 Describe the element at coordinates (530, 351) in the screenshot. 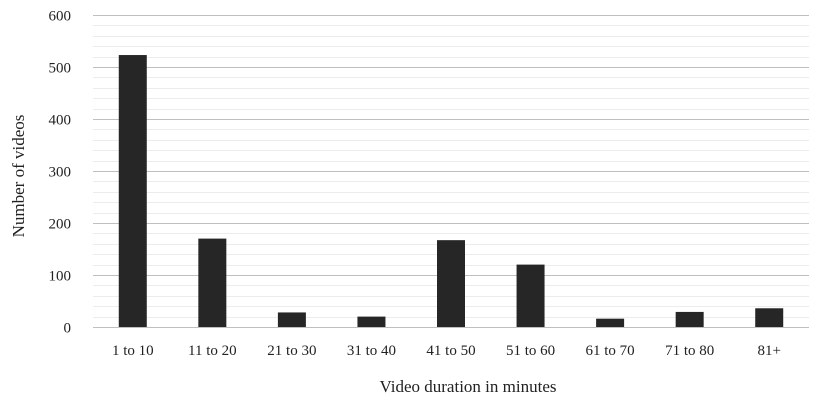

I see `x-tick-label: 51 to 60` at that location.